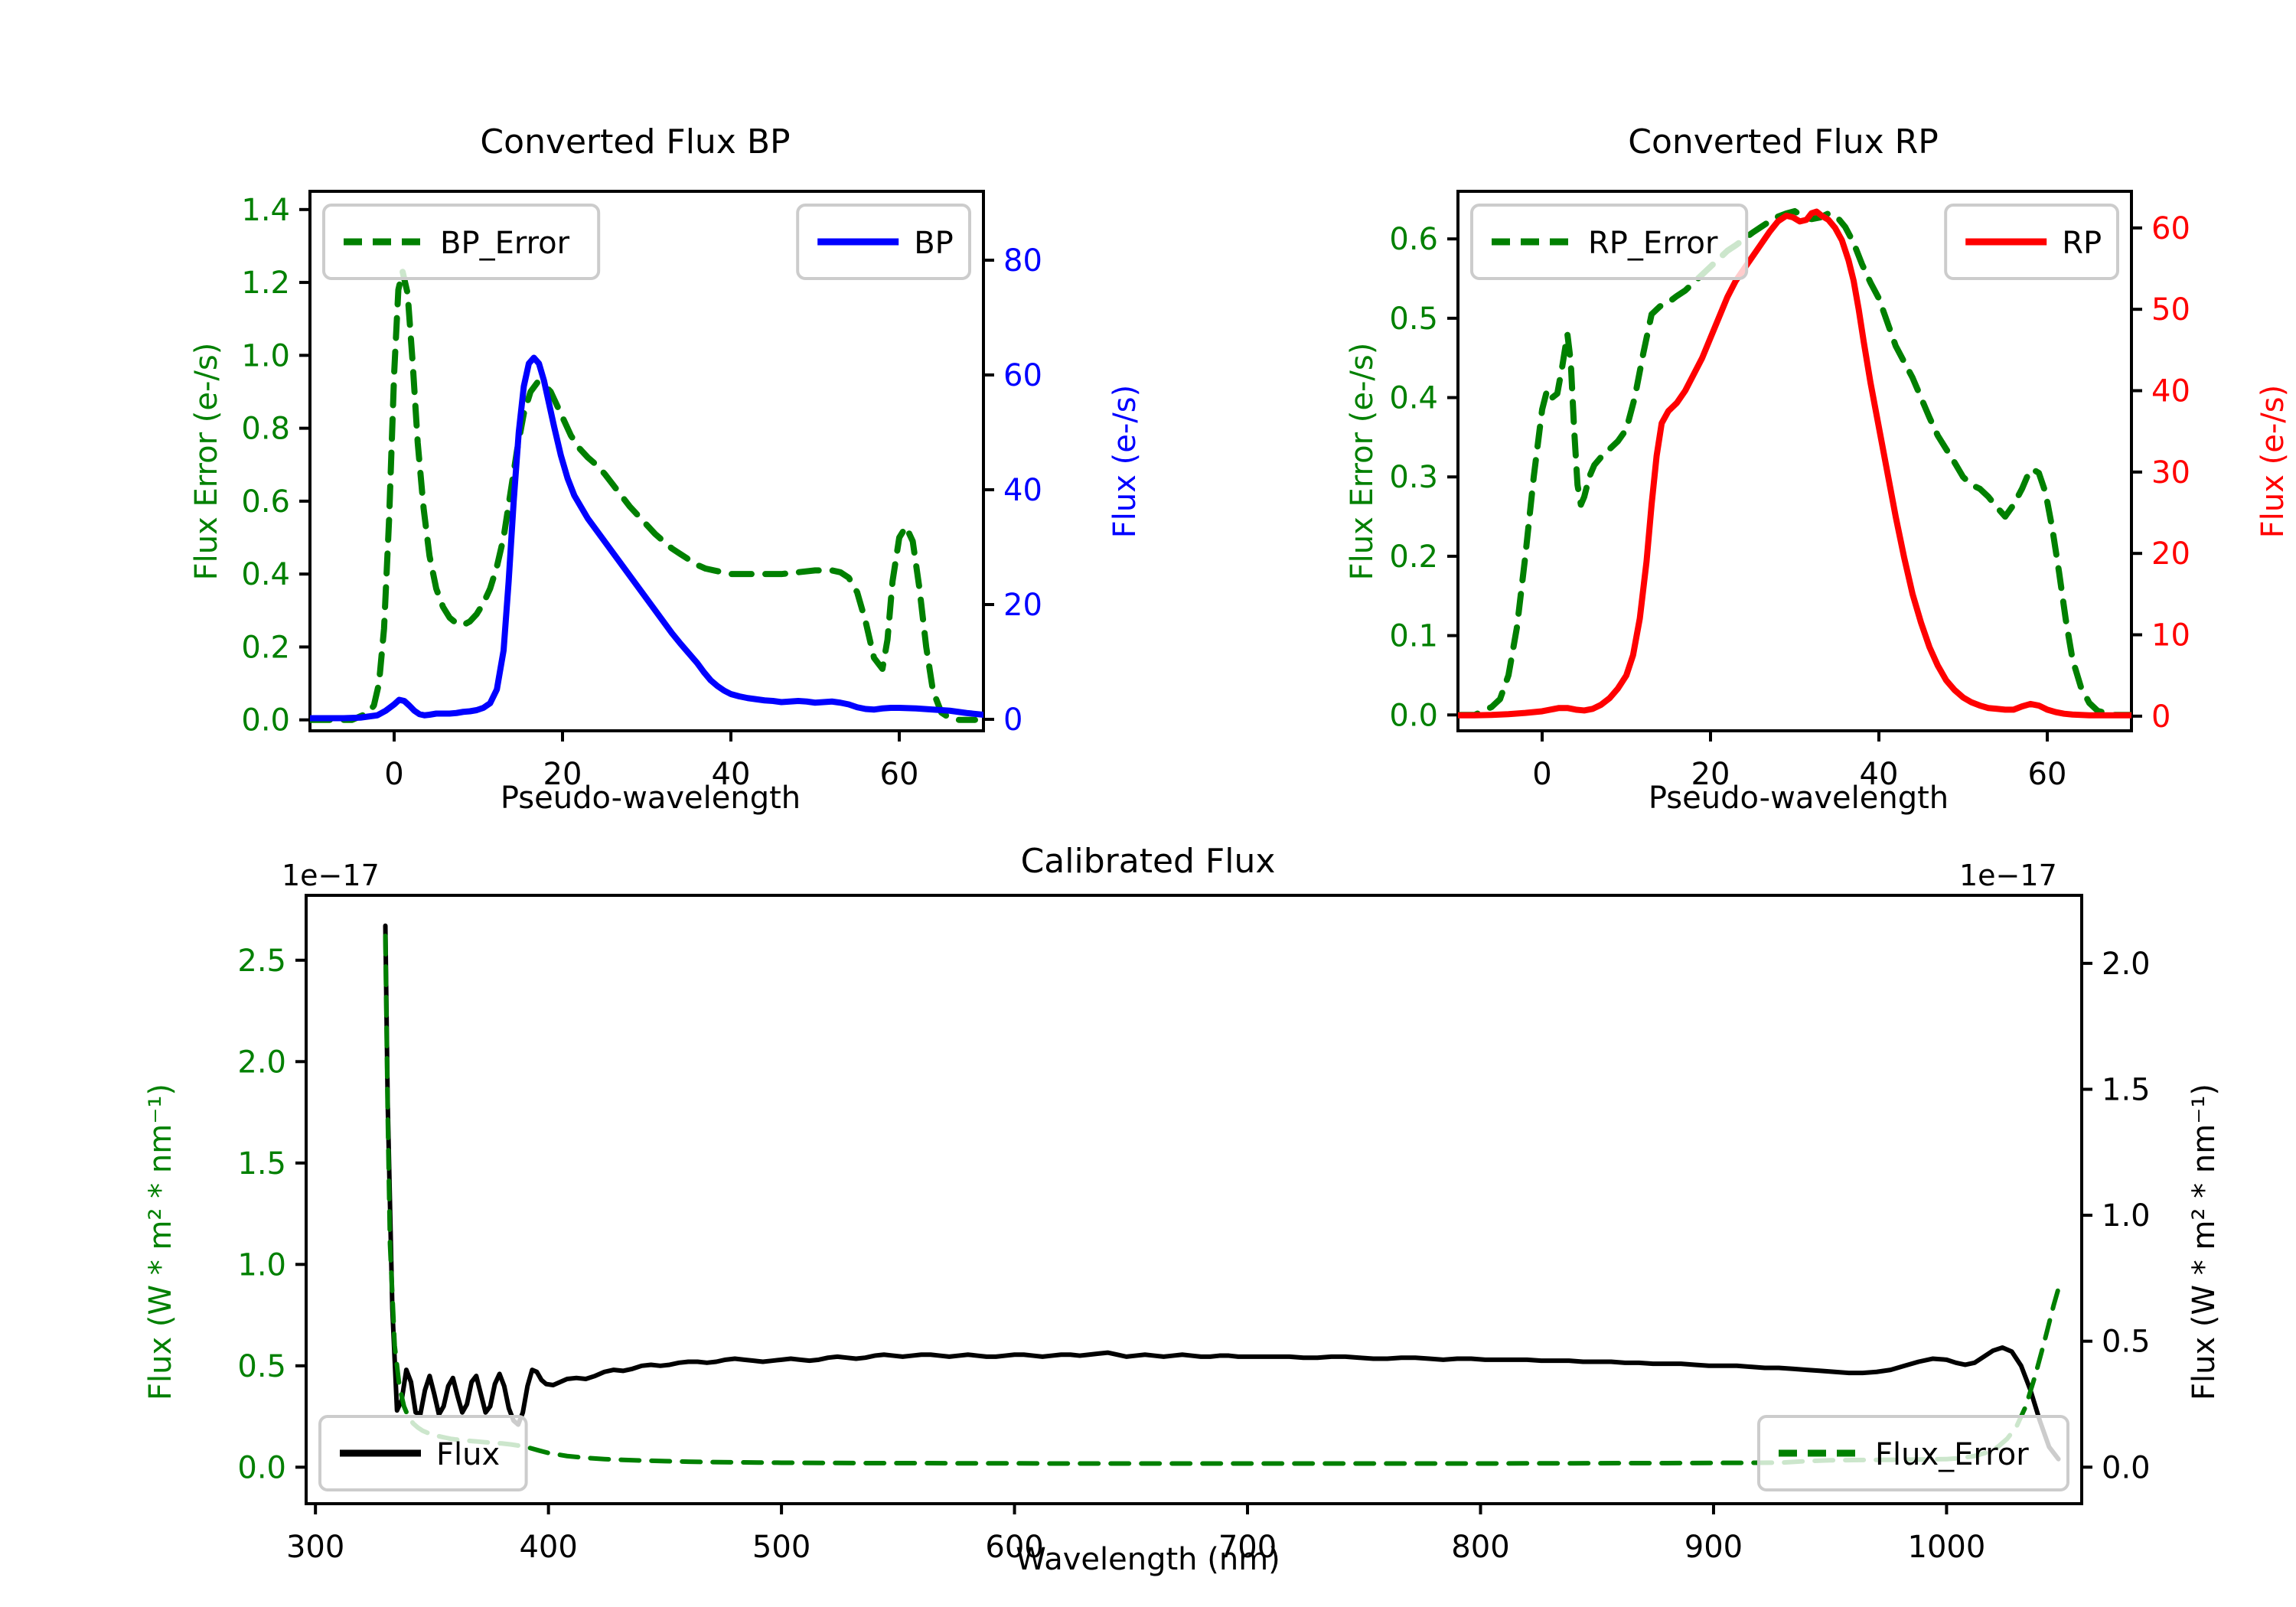  Describe the element at coordinates (2170, 228) in the screenshot. I see `y-tick-label-right-rp: 60` at that location.